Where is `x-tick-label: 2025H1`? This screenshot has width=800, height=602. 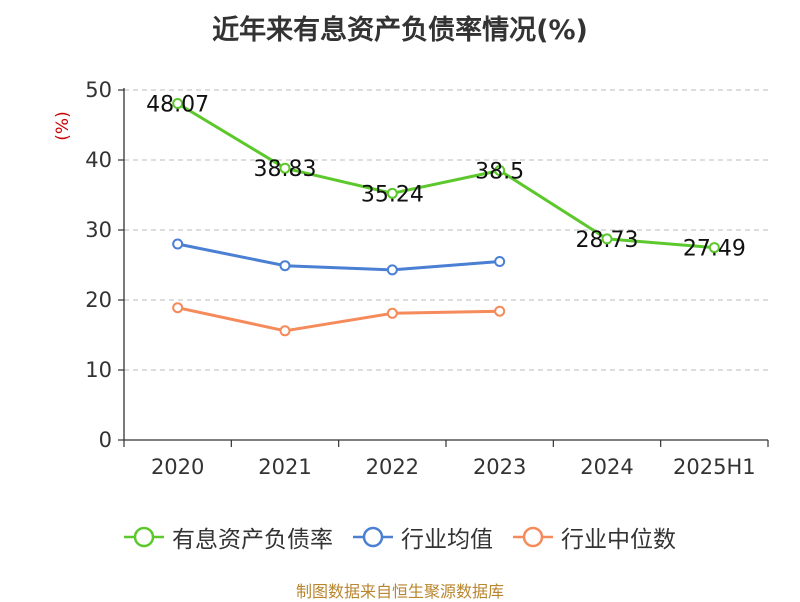 x-tick-label: 2025H1 is located at coordinates (714, 467).